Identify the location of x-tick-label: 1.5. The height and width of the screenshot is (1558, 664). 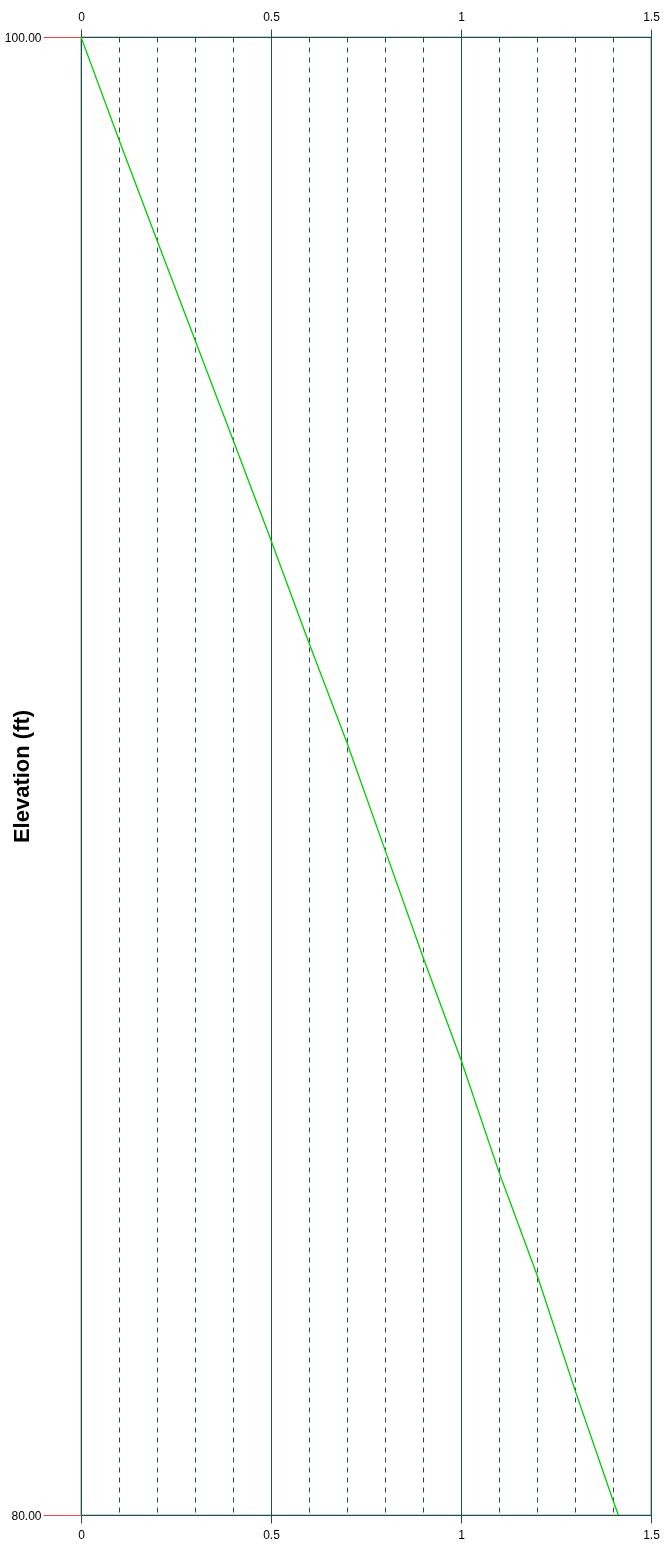
(652, 1534).